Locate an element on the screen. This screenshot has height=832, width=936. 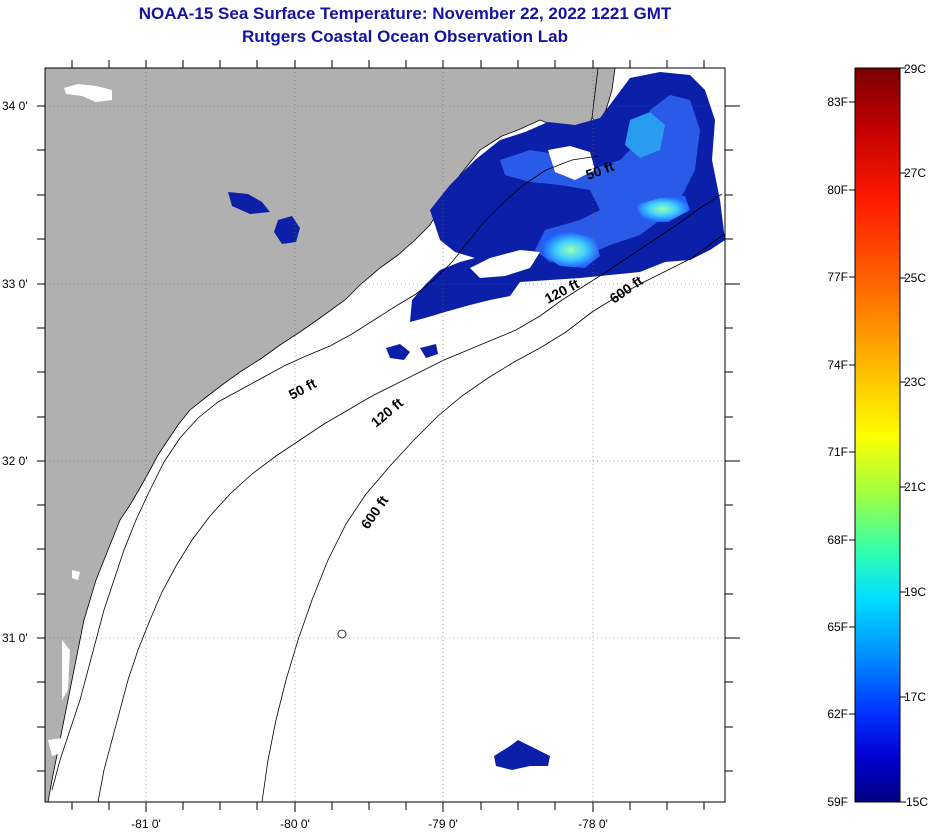
colorbar-label-f: 80F is located at coordinates (837, 190).